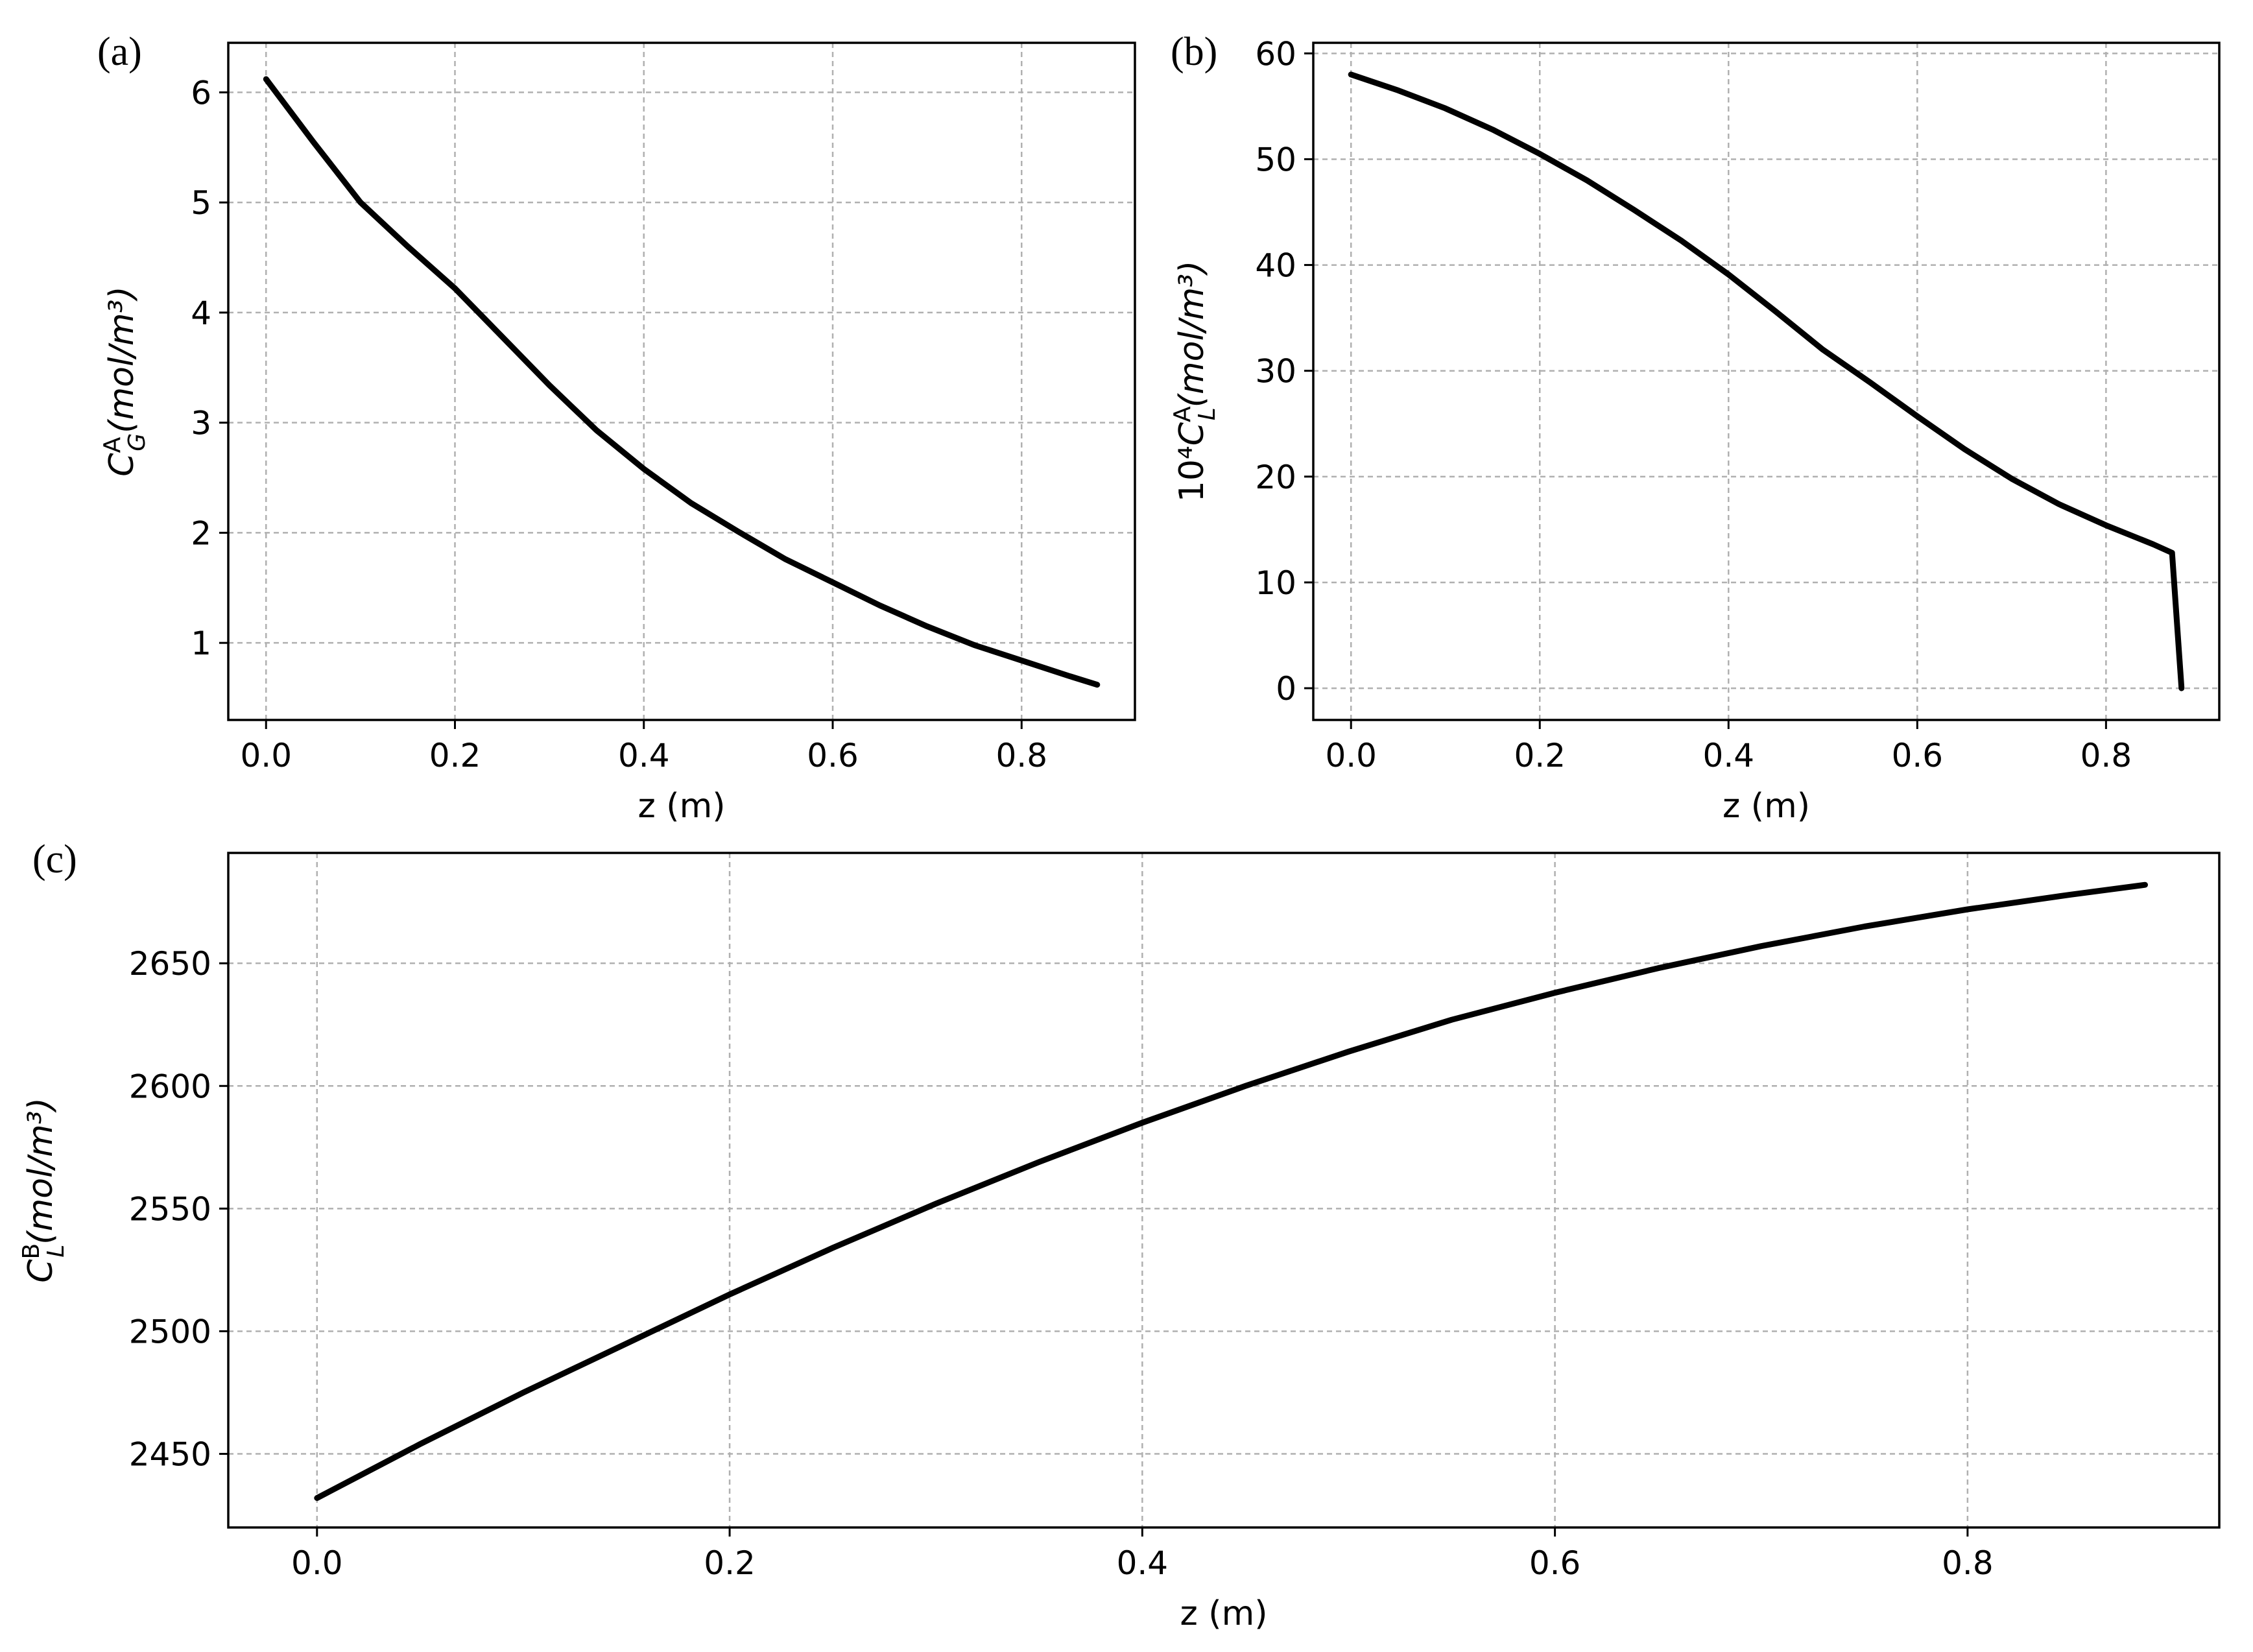 Image resolution: width=2253 pixels, height=1652 pixels. Describe the element at coordinates (201, 203) in the screenshot. I see `y-tick-label: 5` at that location.